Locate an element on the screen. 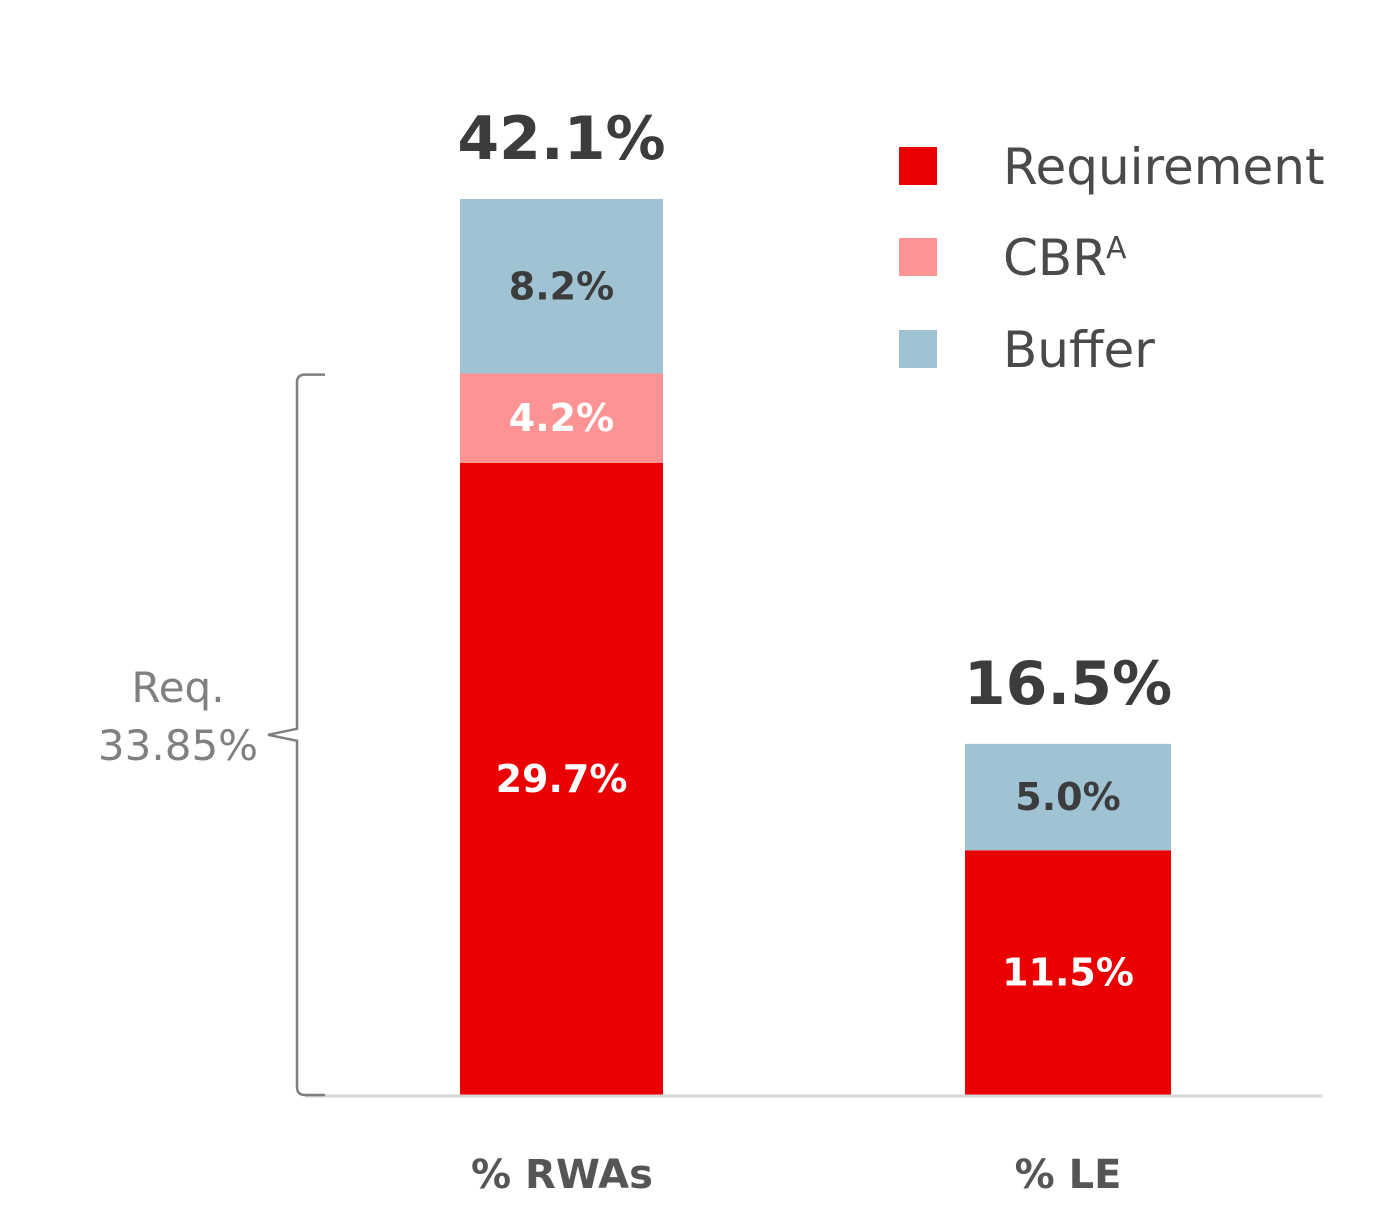  legend-label-cbr: CBR is located at coordinates (1055, 258).